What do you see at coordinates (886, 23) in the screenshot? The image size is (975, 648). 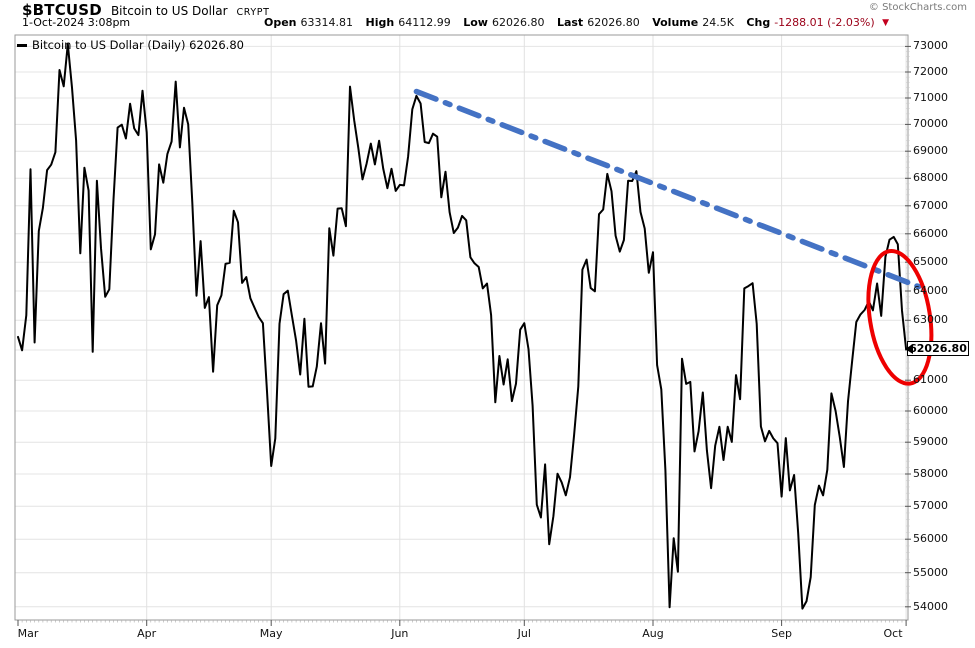 I see `chg-down-triangle-icon: ▼` at bounding box center [886, 23].